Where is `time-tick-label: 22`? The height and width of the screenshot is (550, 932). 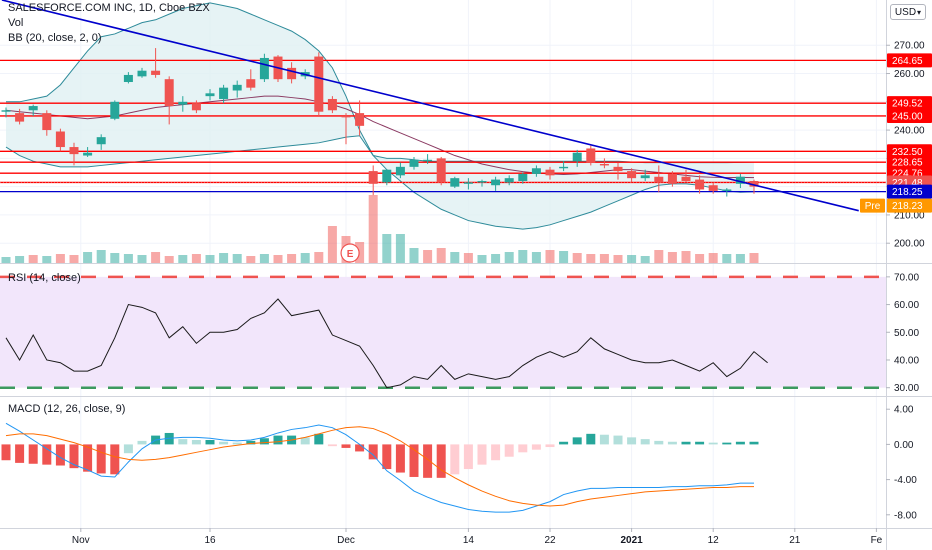
time-tick-label: 22 is located at coordinates (550, 540).